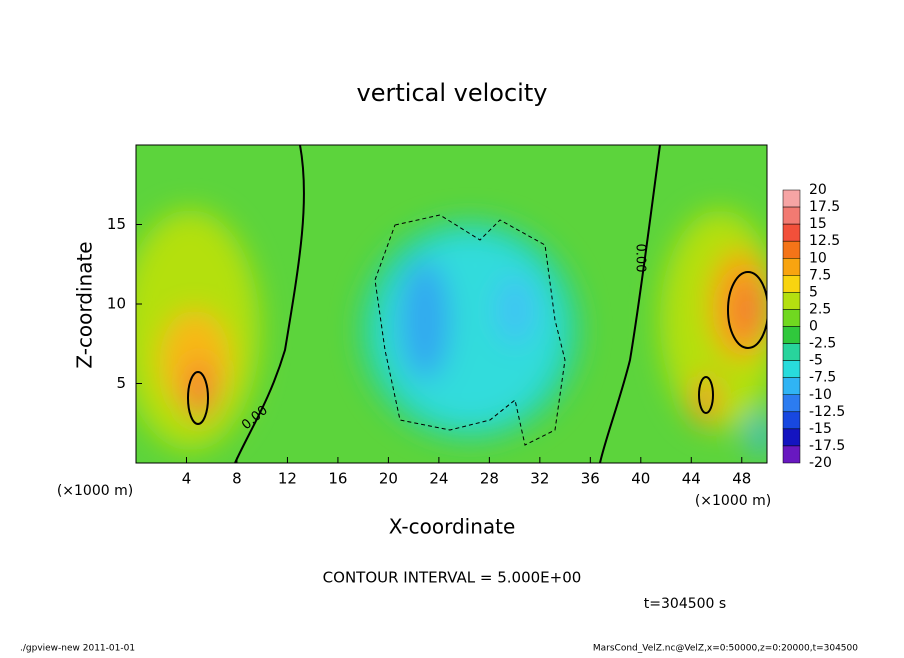  Describe the element at coordinates (95, 491) in the screenshot. I see `y-unit: (×1000 m)` at that location.